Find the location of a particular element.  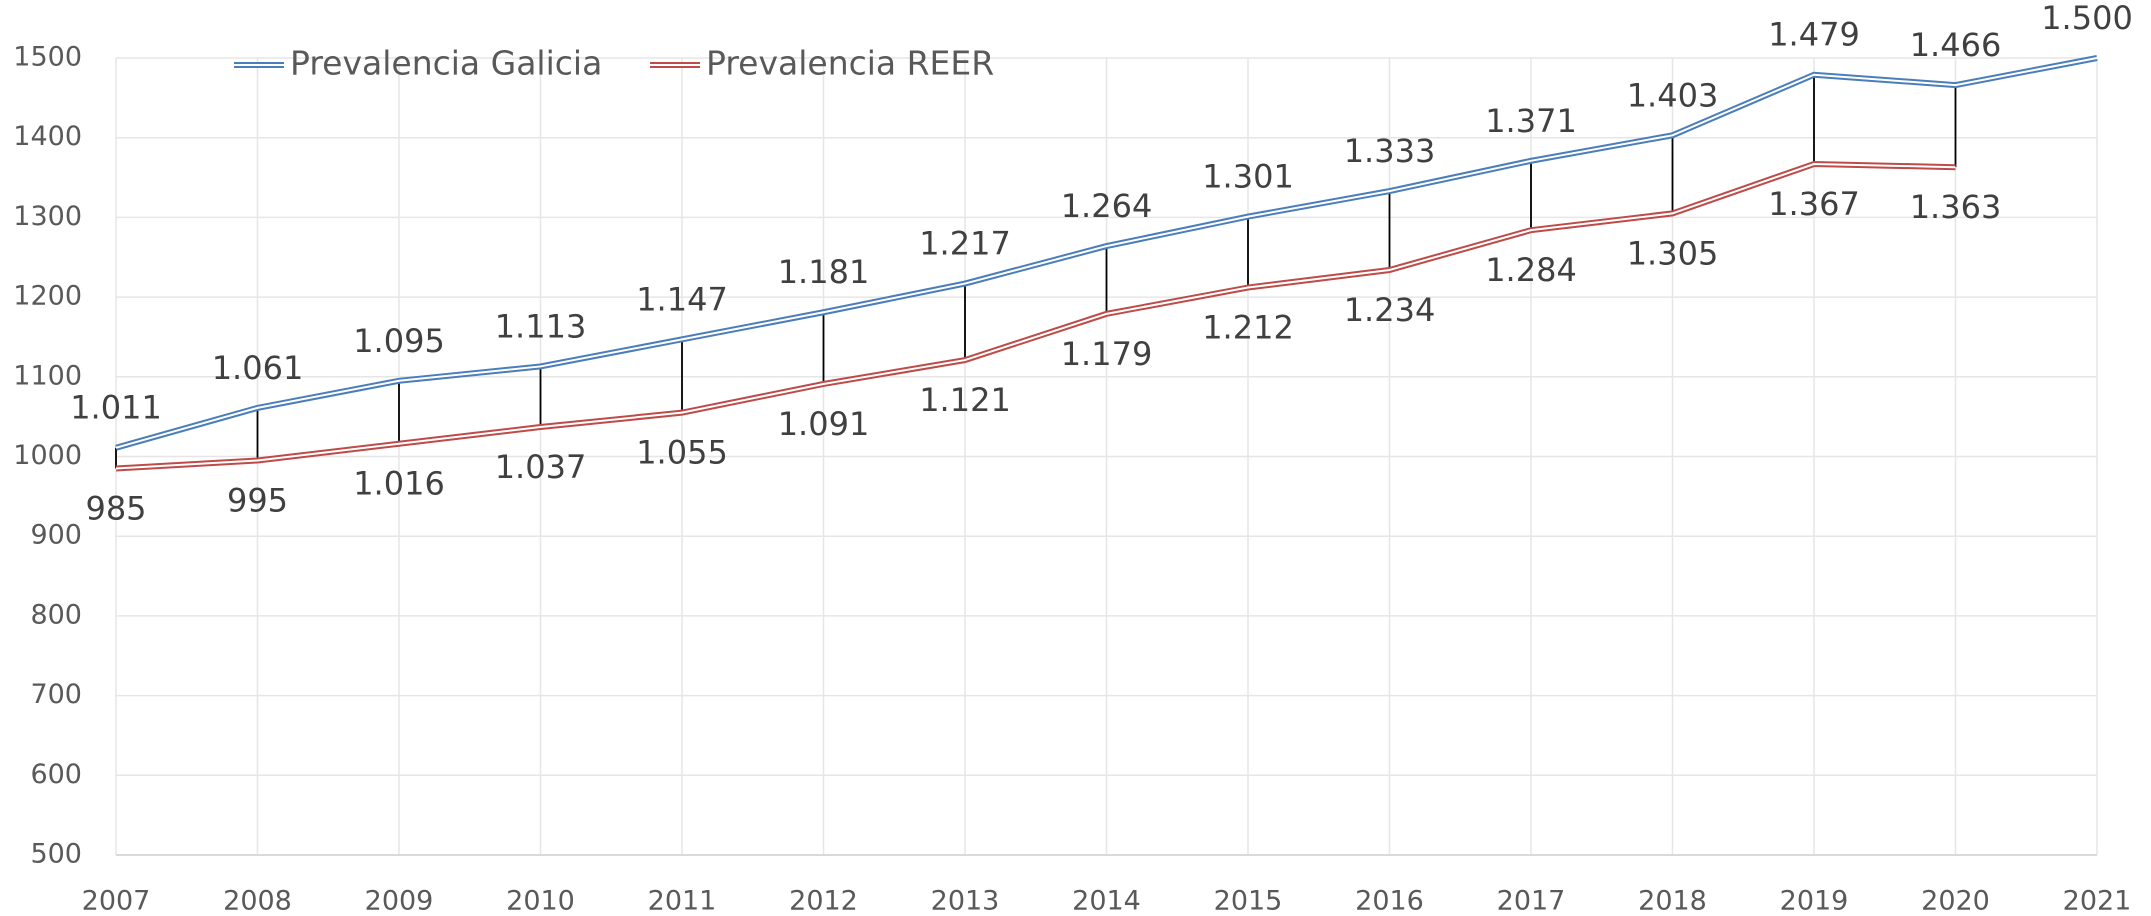

y-tick-label: 1500 is located at coordinates (47, 57).